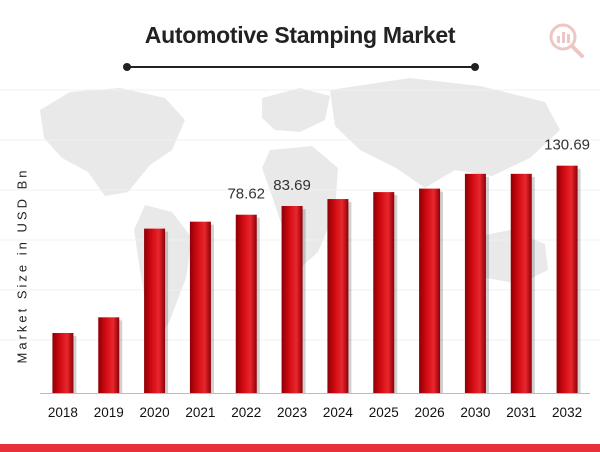  What do you see at coordinates (430, 412) in the screenshot?
I see `x-tick-label: 2026` at bounding box center [430, 412].